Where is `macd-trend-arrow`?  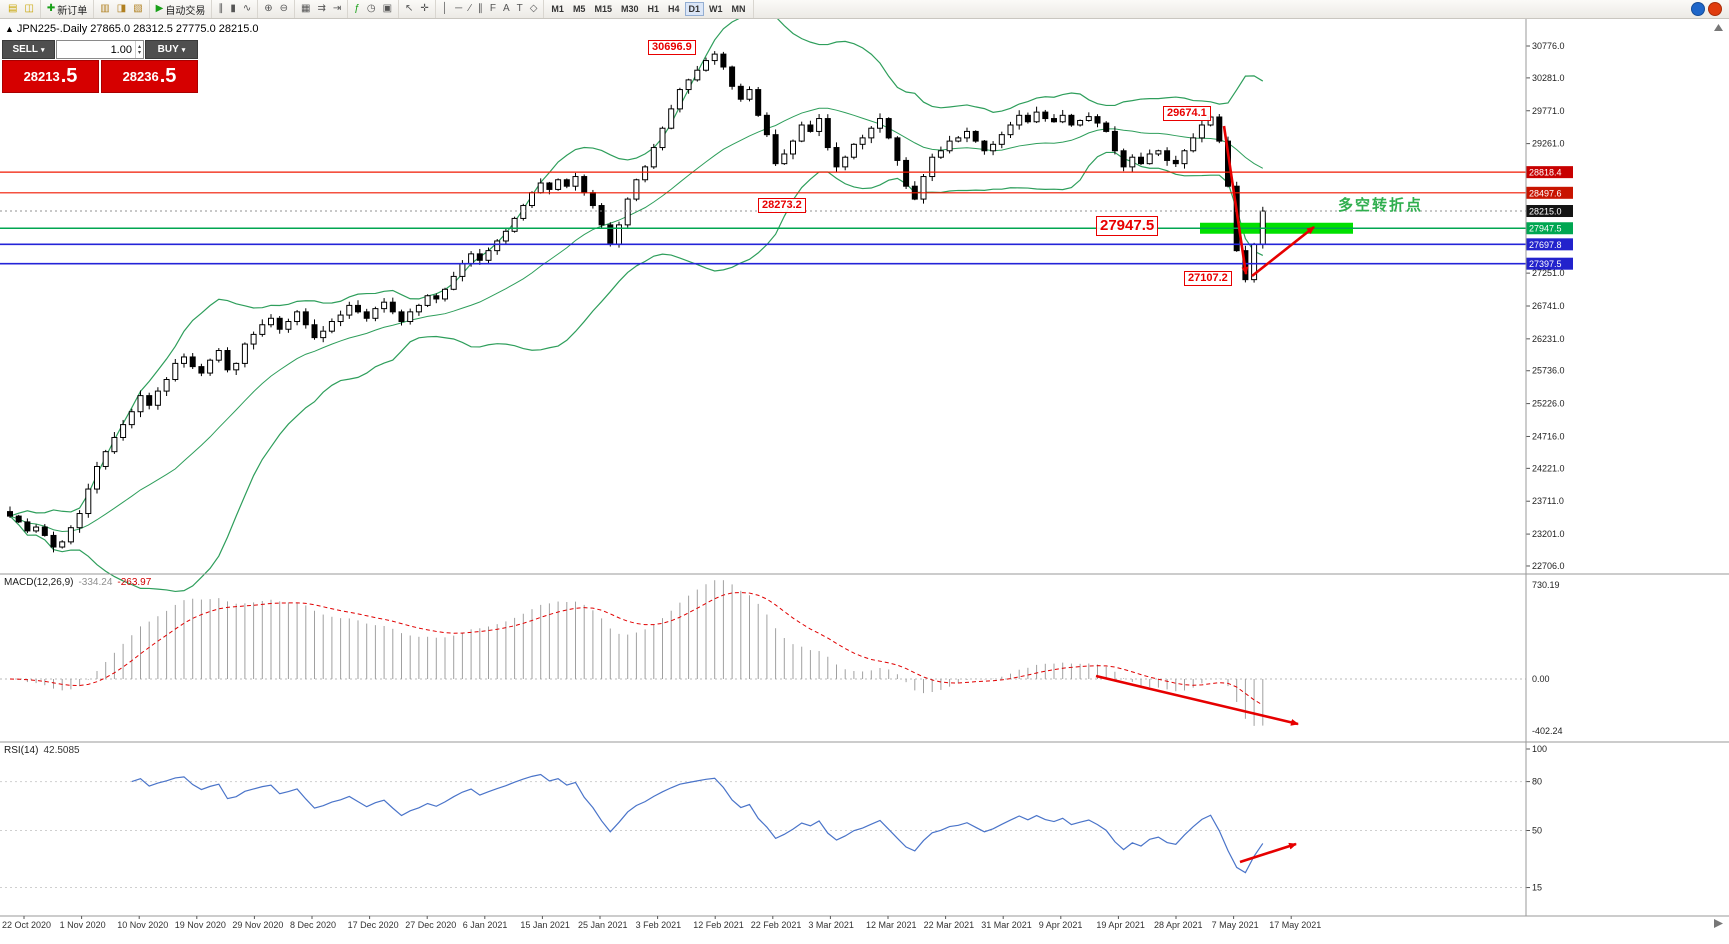 macd-trend-arrow is located at coordinates (1197, 700).